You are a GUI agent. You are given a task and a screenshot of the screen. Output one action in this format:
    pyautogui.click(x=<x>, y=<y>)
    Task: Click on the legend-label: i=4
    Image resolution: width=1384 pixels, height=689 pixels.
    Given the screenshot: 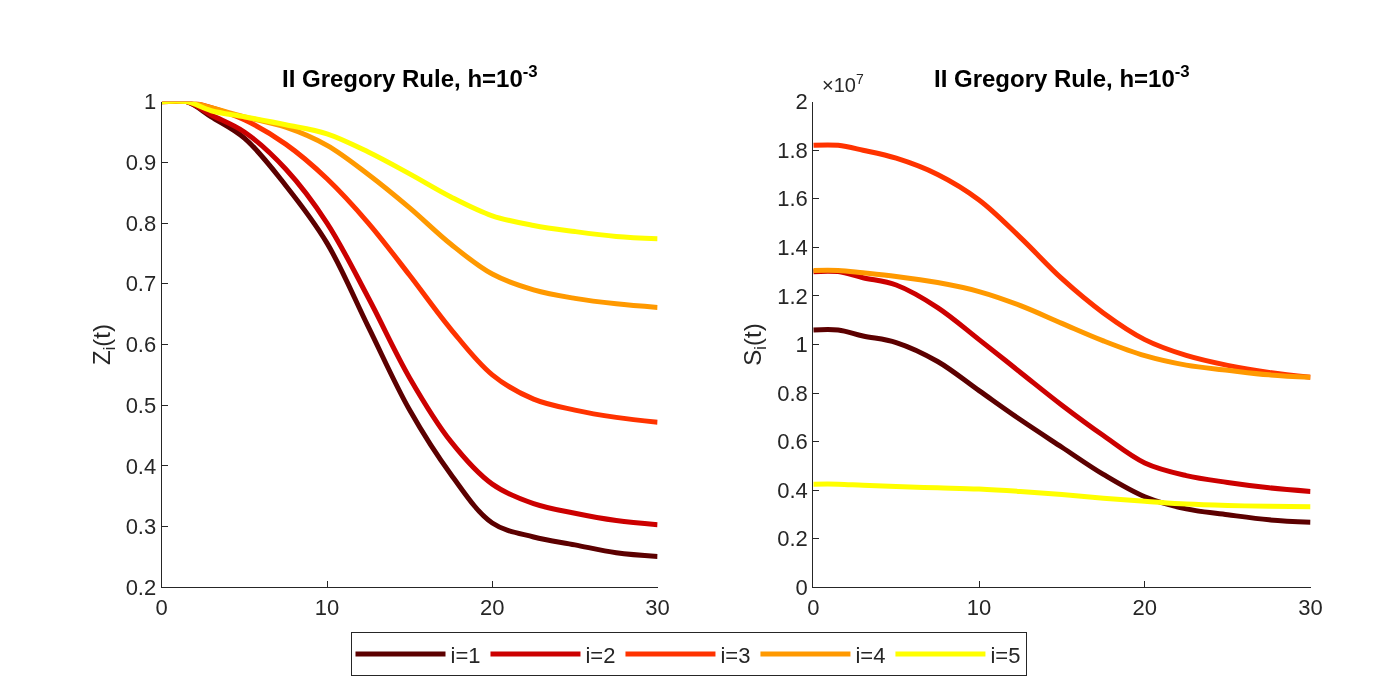 What is the action you would take?
    pyautogui.click(x=870, y=655)
    